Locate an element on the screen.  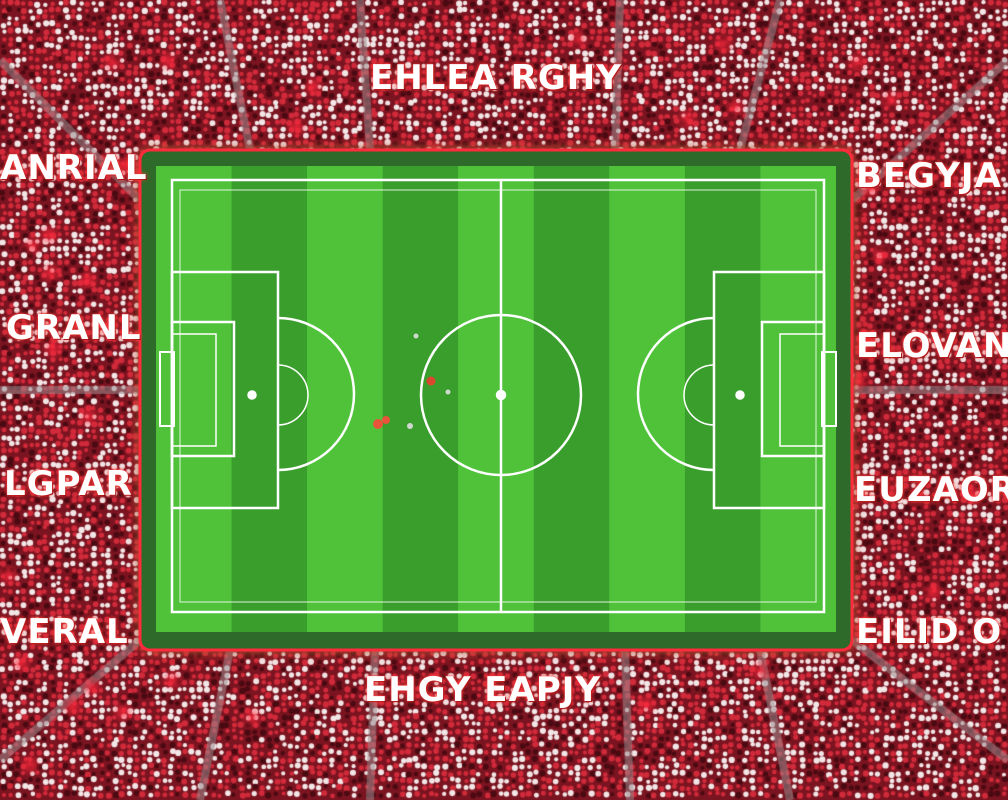
center-circle is located at coordinates (501, 395).